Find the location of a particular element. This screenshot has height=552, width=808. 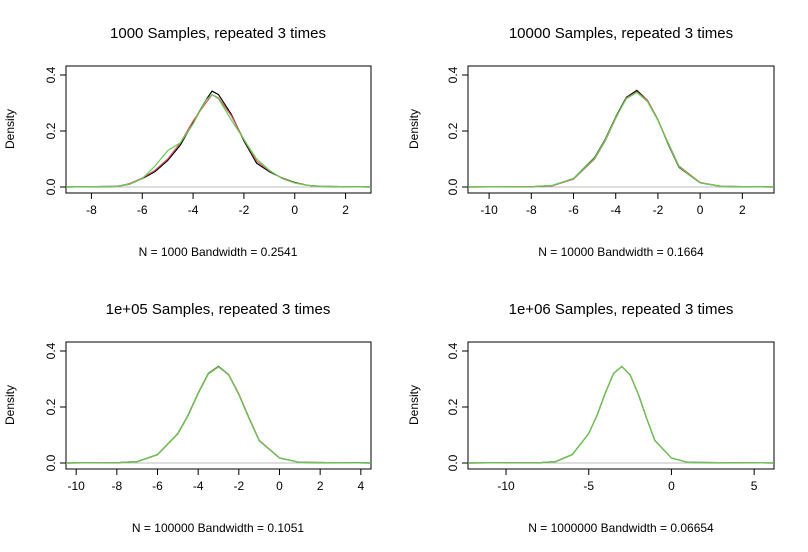

chart-title: 1e+05 Samples, repeated 3 times is located at coordinates (218, 309).